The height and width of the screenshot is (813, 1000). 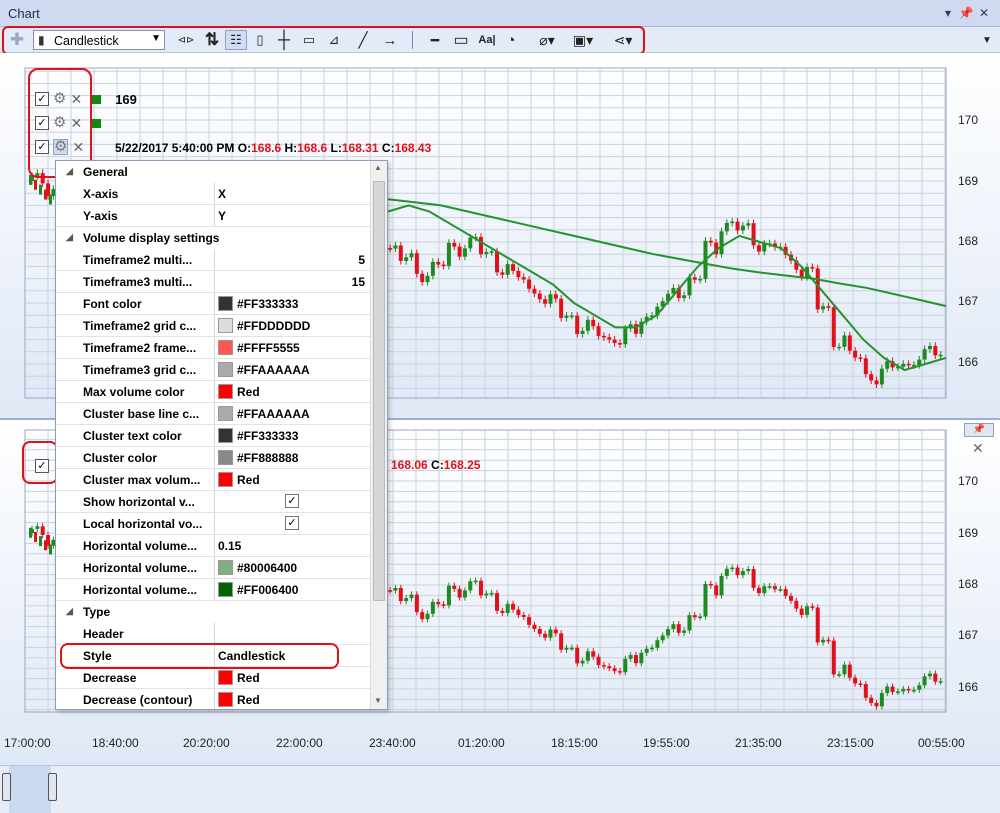 I want to click on property-value-cell: 5, so click(x=291, y=259).